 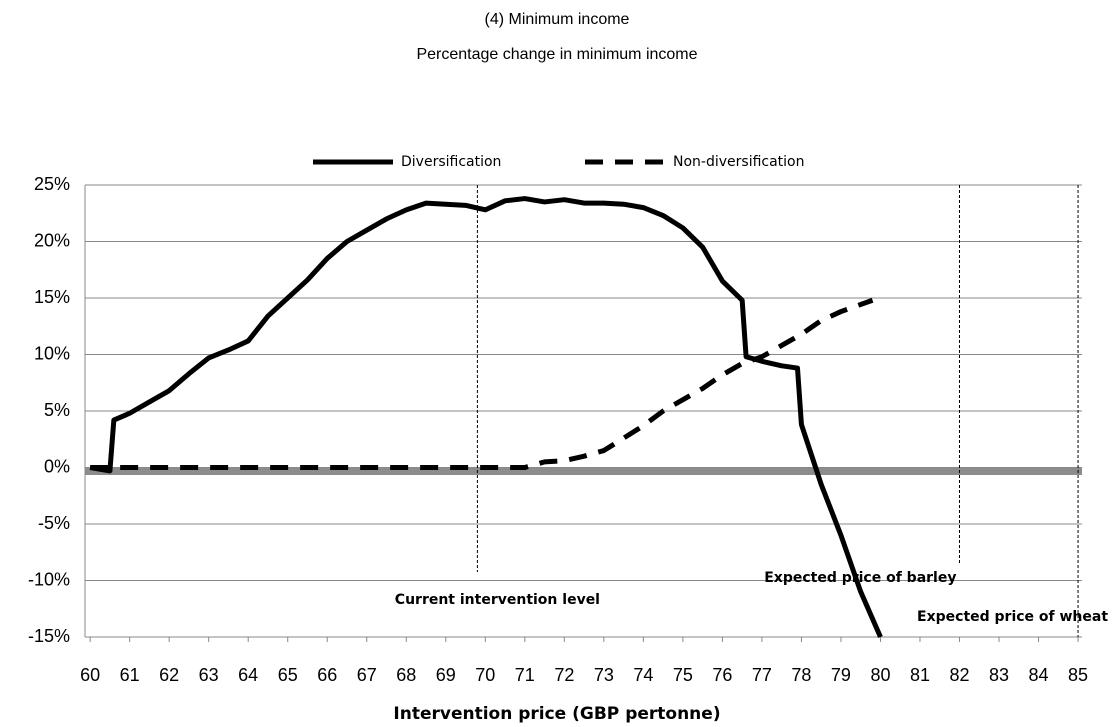 What do you see at coordinates (525, 675) in the screenshot?
I see `x-tick-label: 71` at bounding box center [525, 675].